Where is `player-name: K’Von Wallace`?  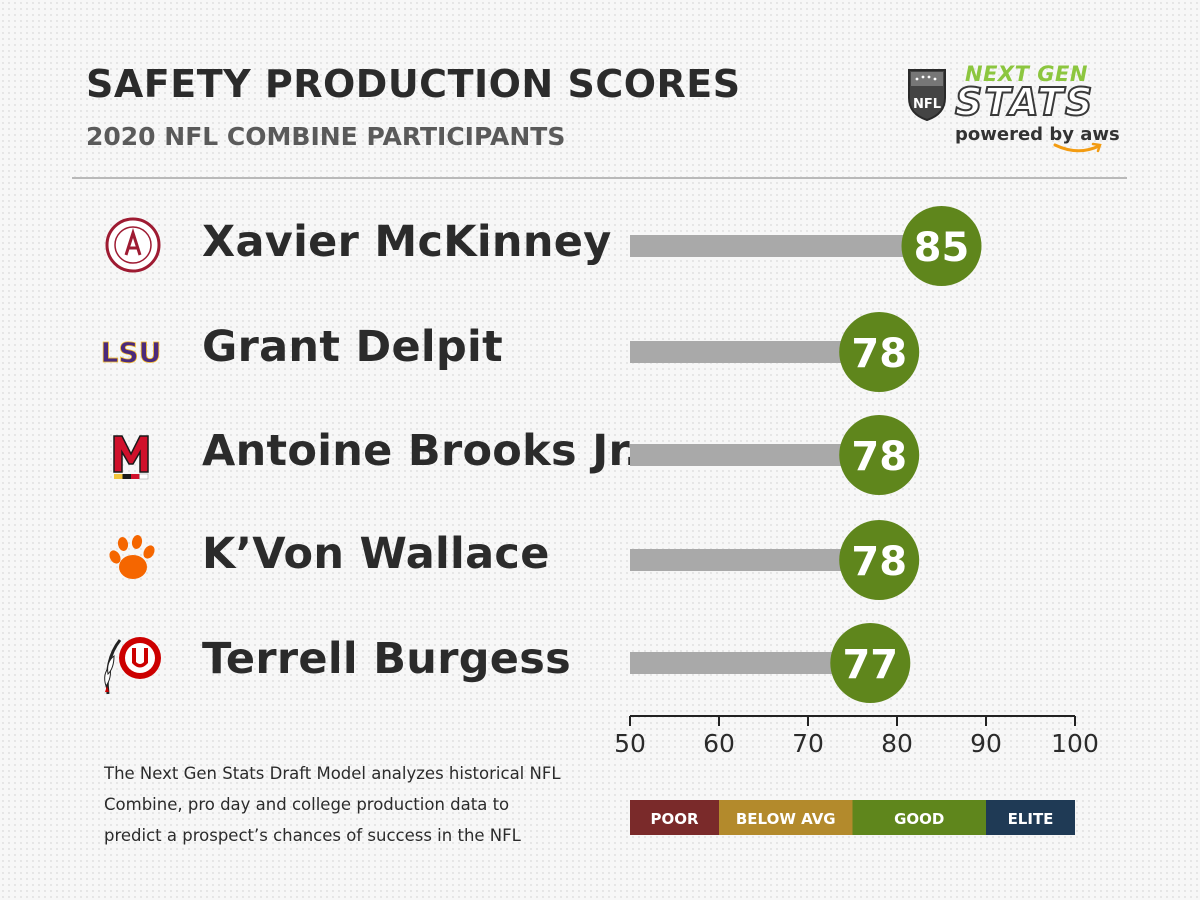
player-name: K’Von Wallace is located at coordinates (376, 554).